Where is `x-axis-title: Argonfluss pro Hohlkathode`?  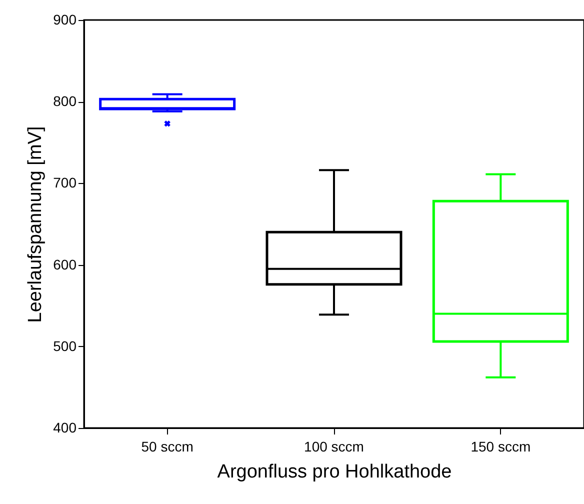
x-axis-title: Argonfluss pro Hohlkathode is located at coordinates (334, 472).